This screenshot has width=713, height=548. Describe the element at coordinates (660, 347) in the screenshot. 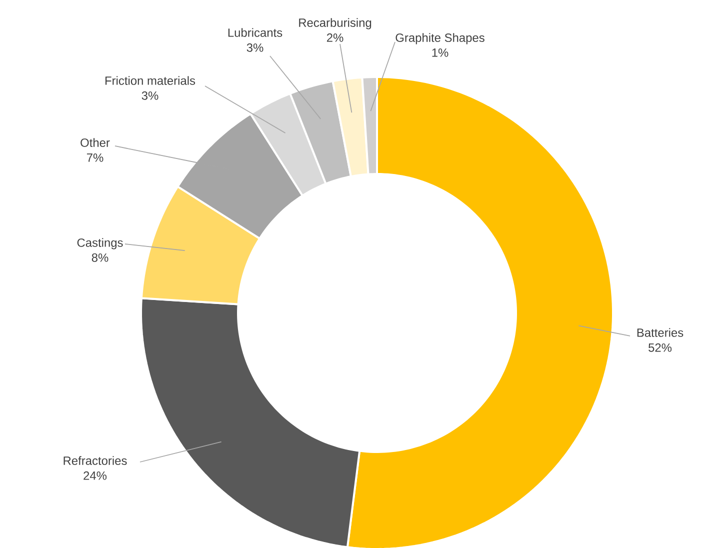

I see `data-label: 52%` at that location.